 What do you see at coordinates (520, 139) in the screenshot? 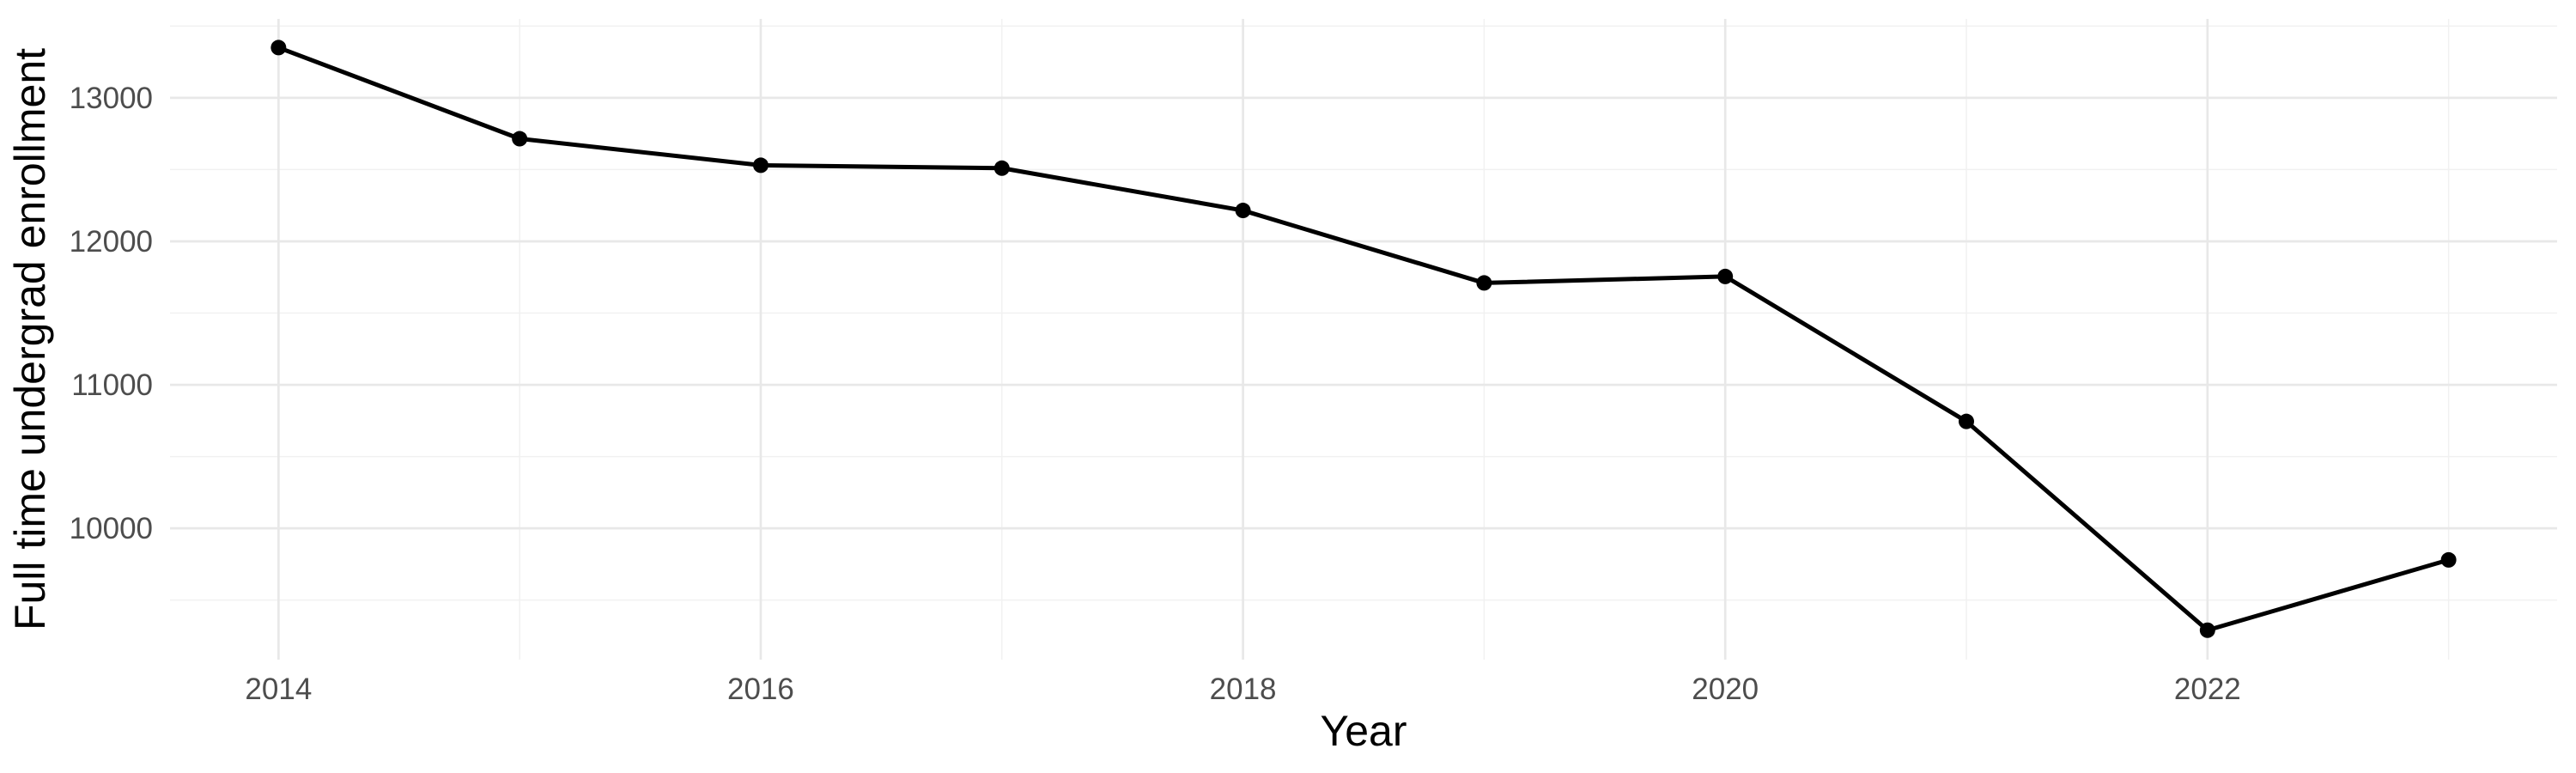
I see `data-point-2015` at bounding box center [520, 139].